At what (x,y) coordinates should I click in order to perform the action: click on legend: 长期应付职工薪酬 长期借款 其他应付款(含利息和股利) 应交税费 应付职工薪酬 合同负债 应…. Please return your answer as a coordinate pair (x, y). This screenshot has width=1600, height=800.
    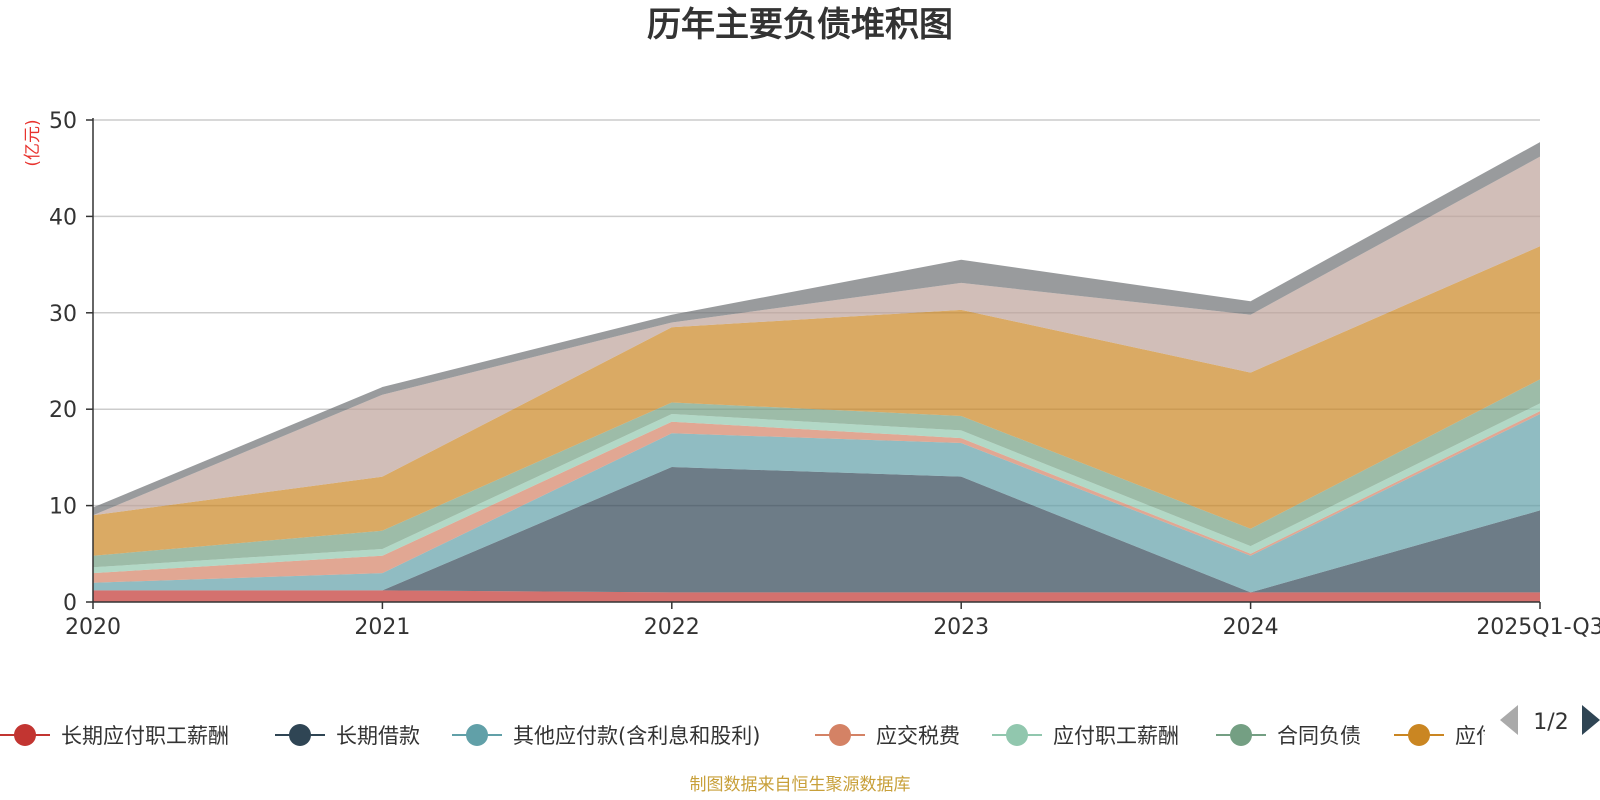
    Looking at the image, I should click on (769, 736).